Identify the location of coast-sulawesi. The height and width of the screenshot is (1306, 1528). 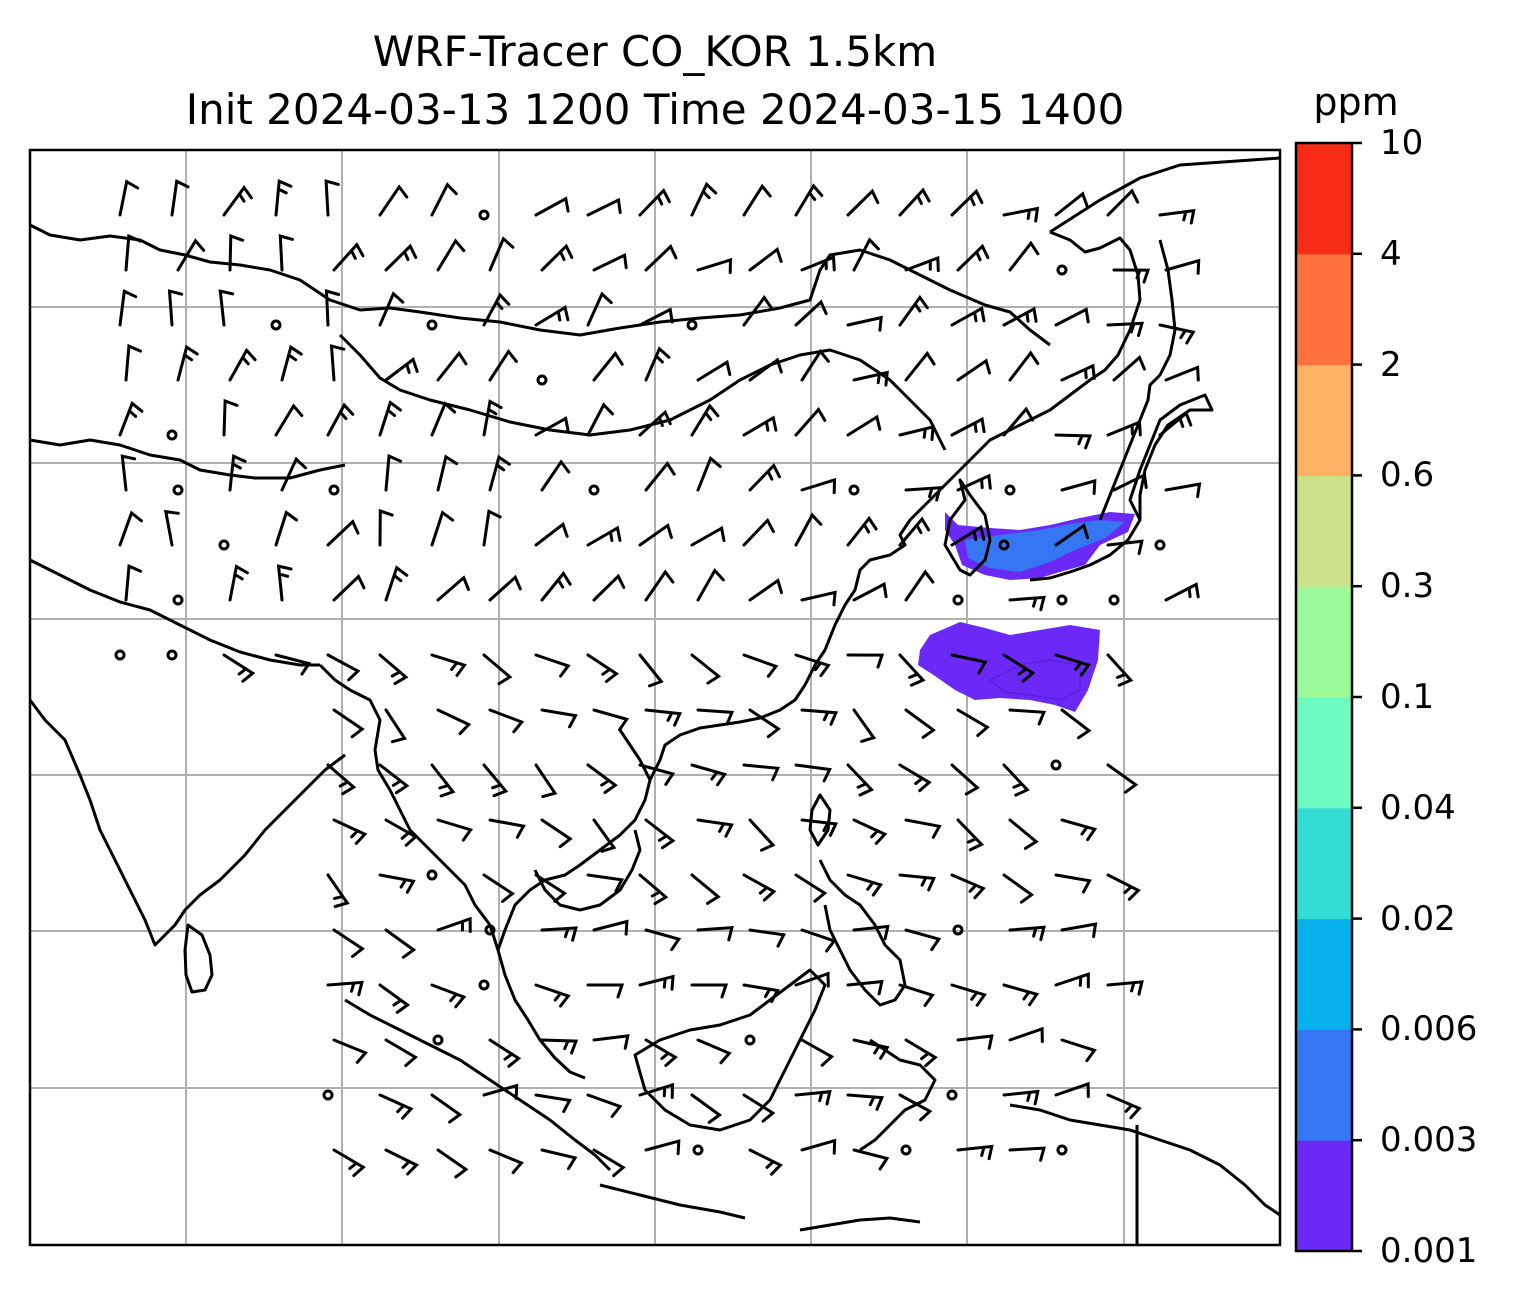
(898, 1095).